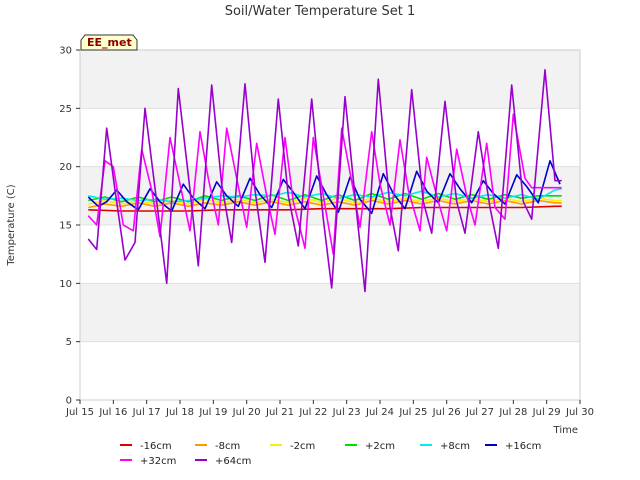  Describe the element at coordinates (279, 412) in the screenshot. I see `x-tick-label: Jul 21` at that location.